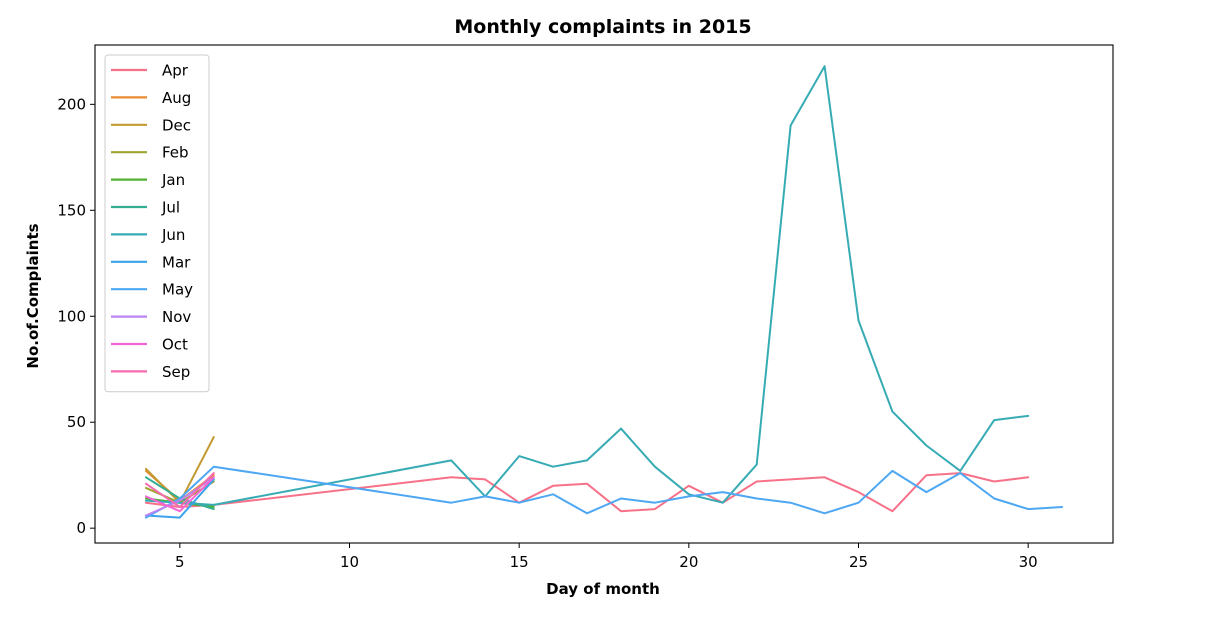  I want to click on series-line-oct, so click(179, 494).